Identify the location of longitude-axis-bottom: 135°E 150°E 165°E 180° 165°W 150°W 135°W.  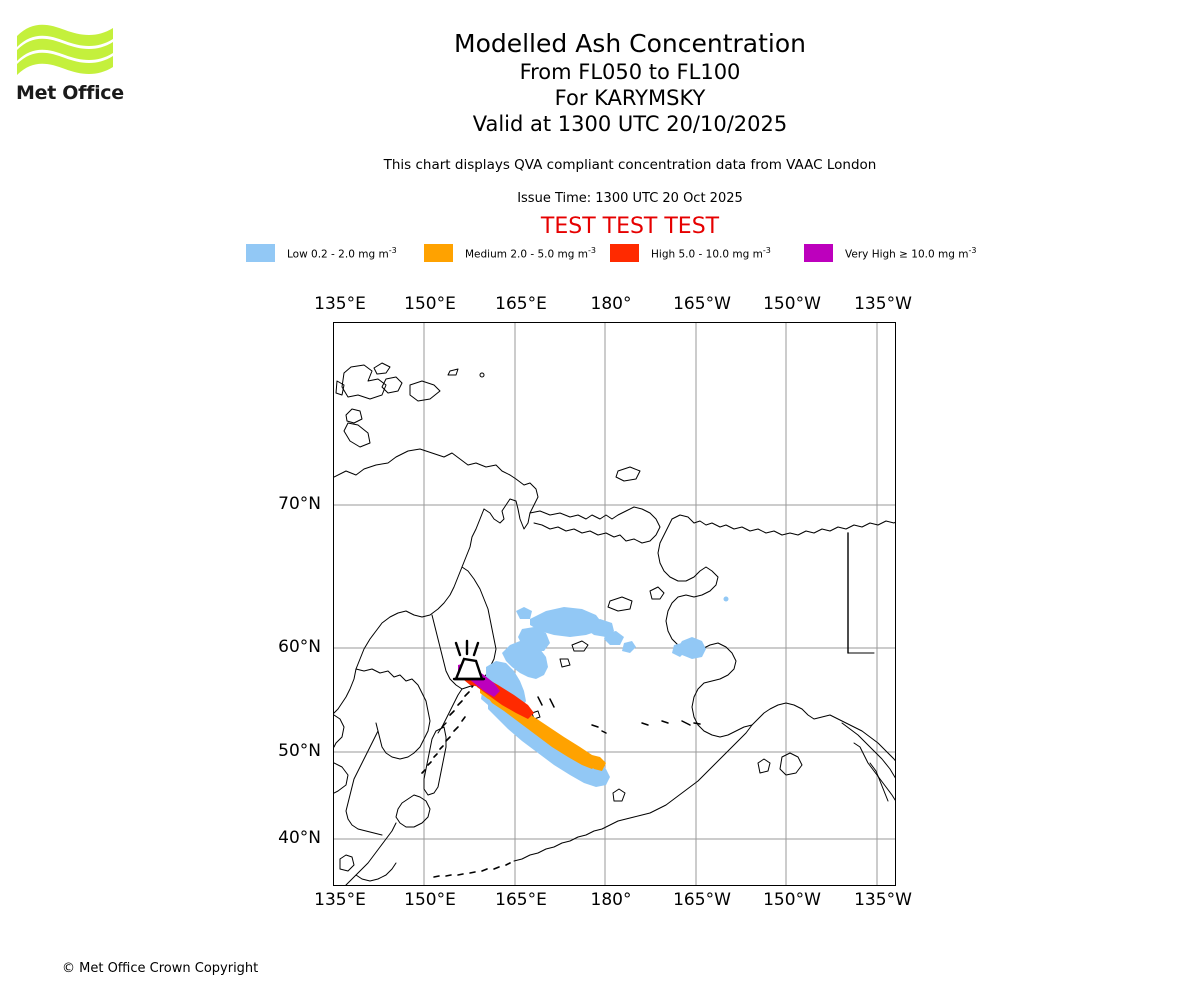
(613, 901).